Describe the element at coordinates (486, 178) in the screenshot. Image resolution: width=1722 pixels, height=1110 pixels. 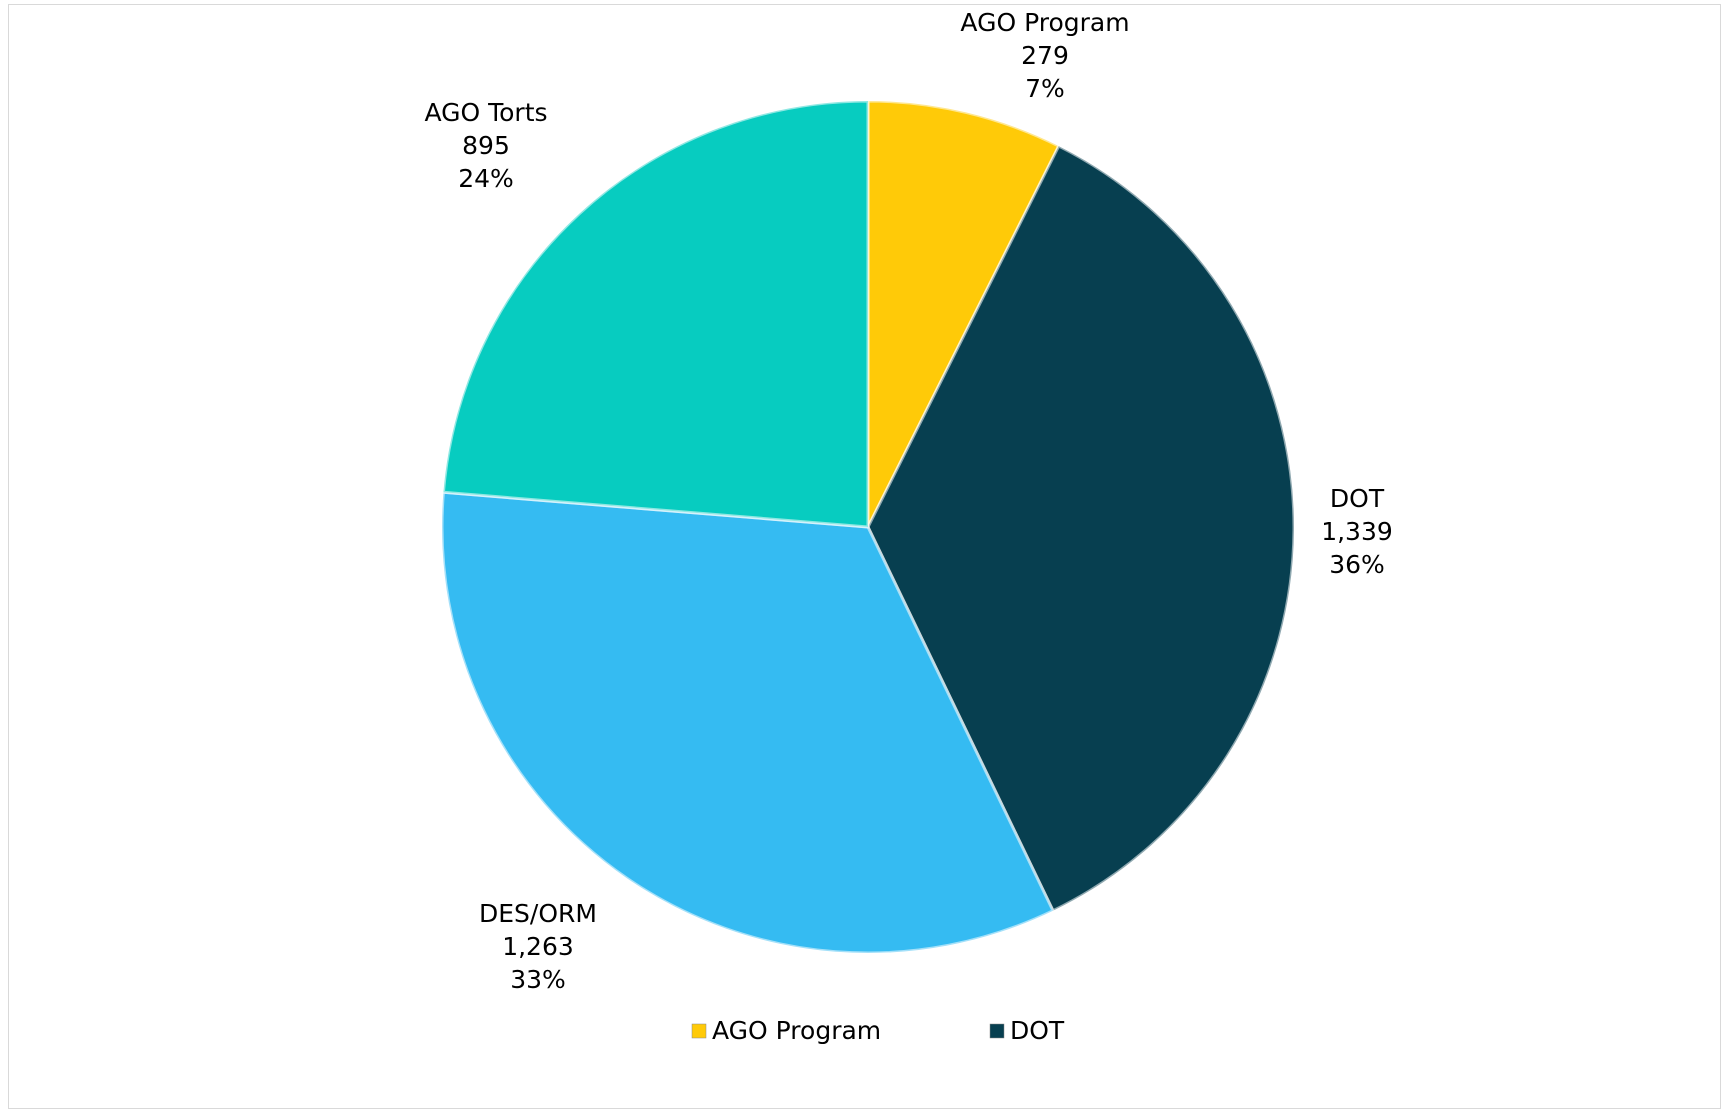
I see `slice-label-percent: 24%` at that location.